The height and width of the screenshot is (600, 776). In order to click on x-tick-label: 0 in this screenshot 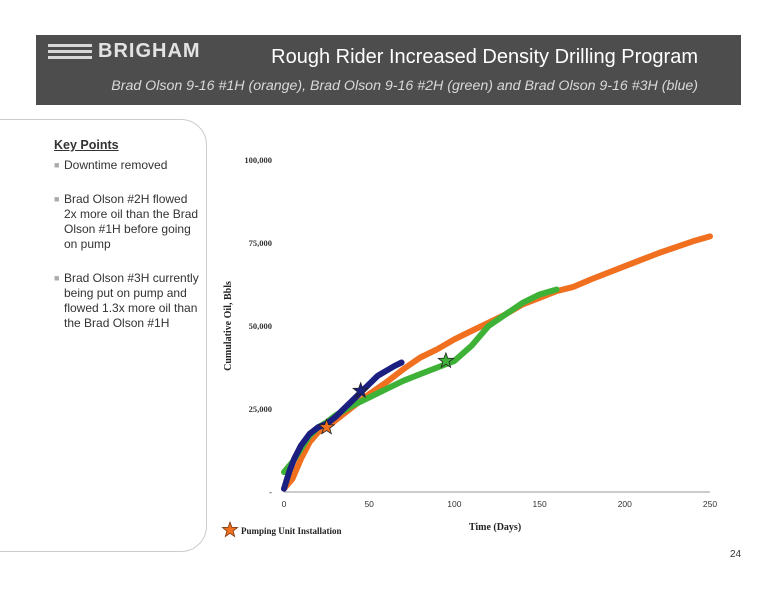, I will do `click(284, 504)`.